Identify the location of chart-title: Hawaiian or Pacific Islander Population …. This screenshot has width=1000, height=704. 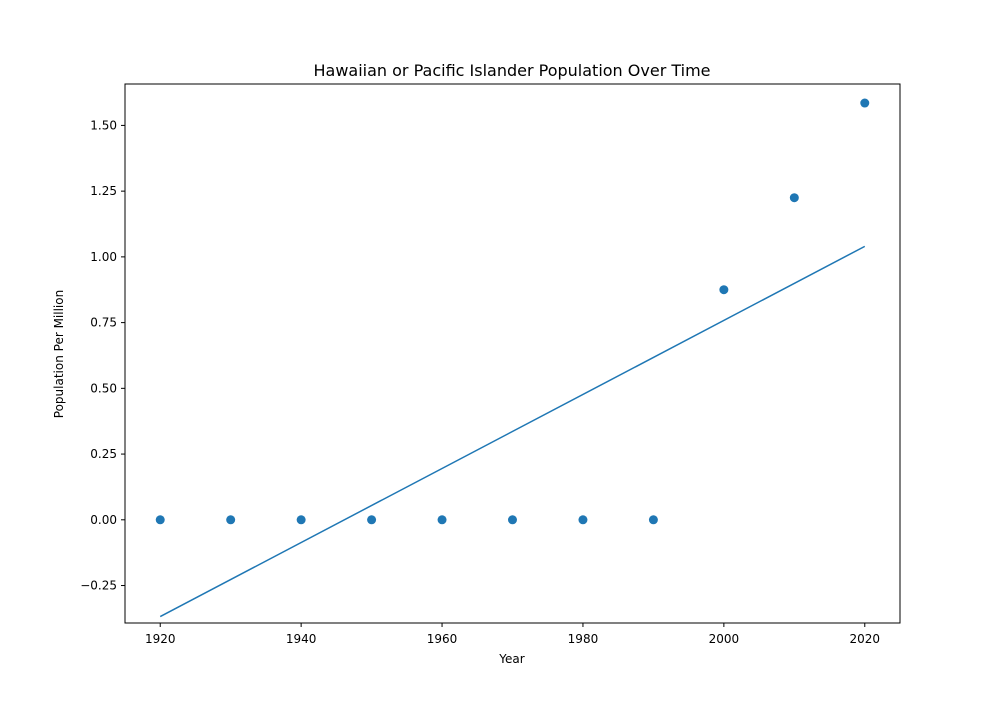
(511, 70).